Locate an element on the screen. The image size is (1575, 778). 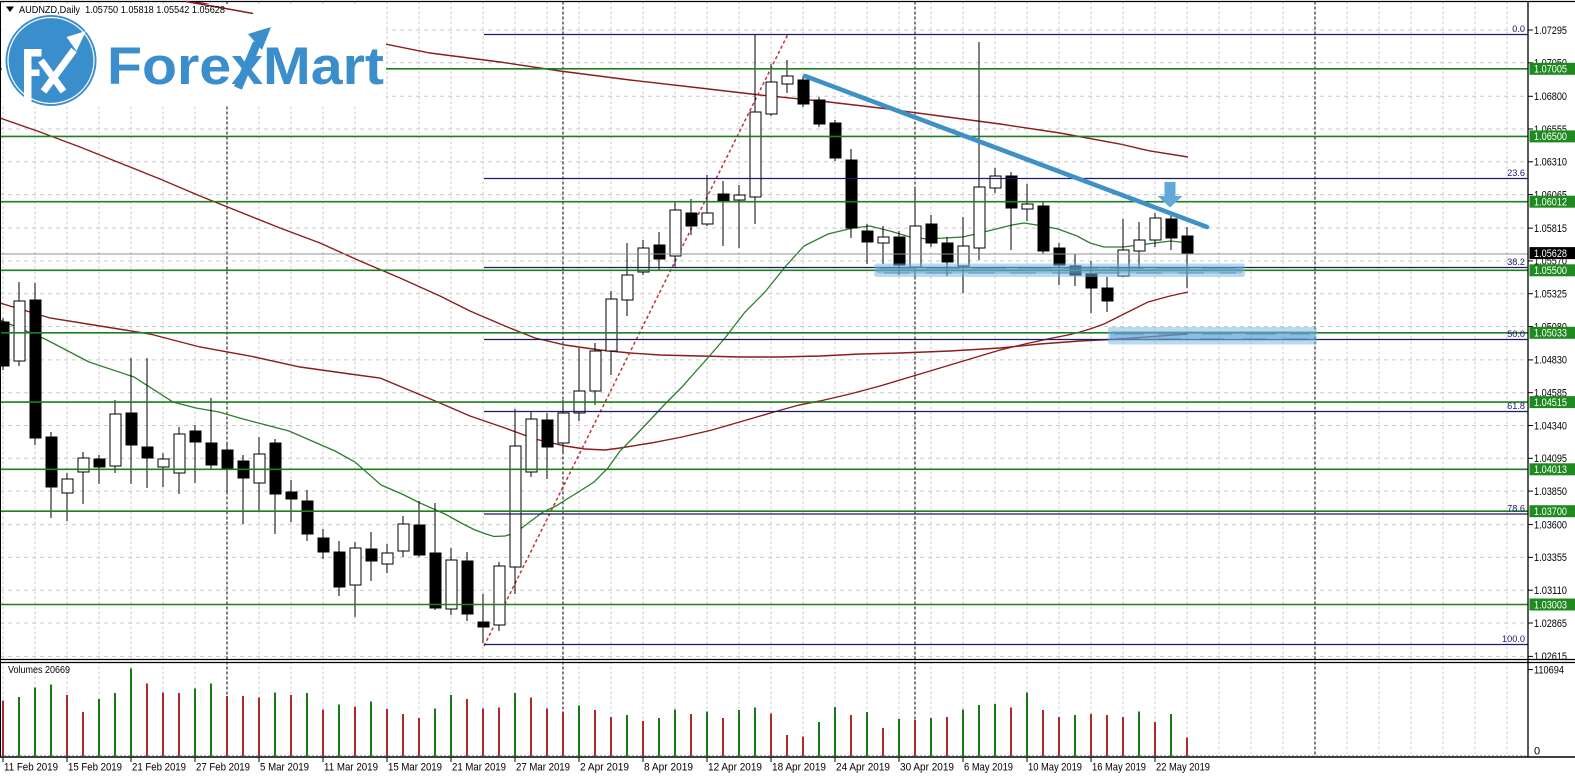
svg-text: 50.0 is located at coordinates (1516, 334).